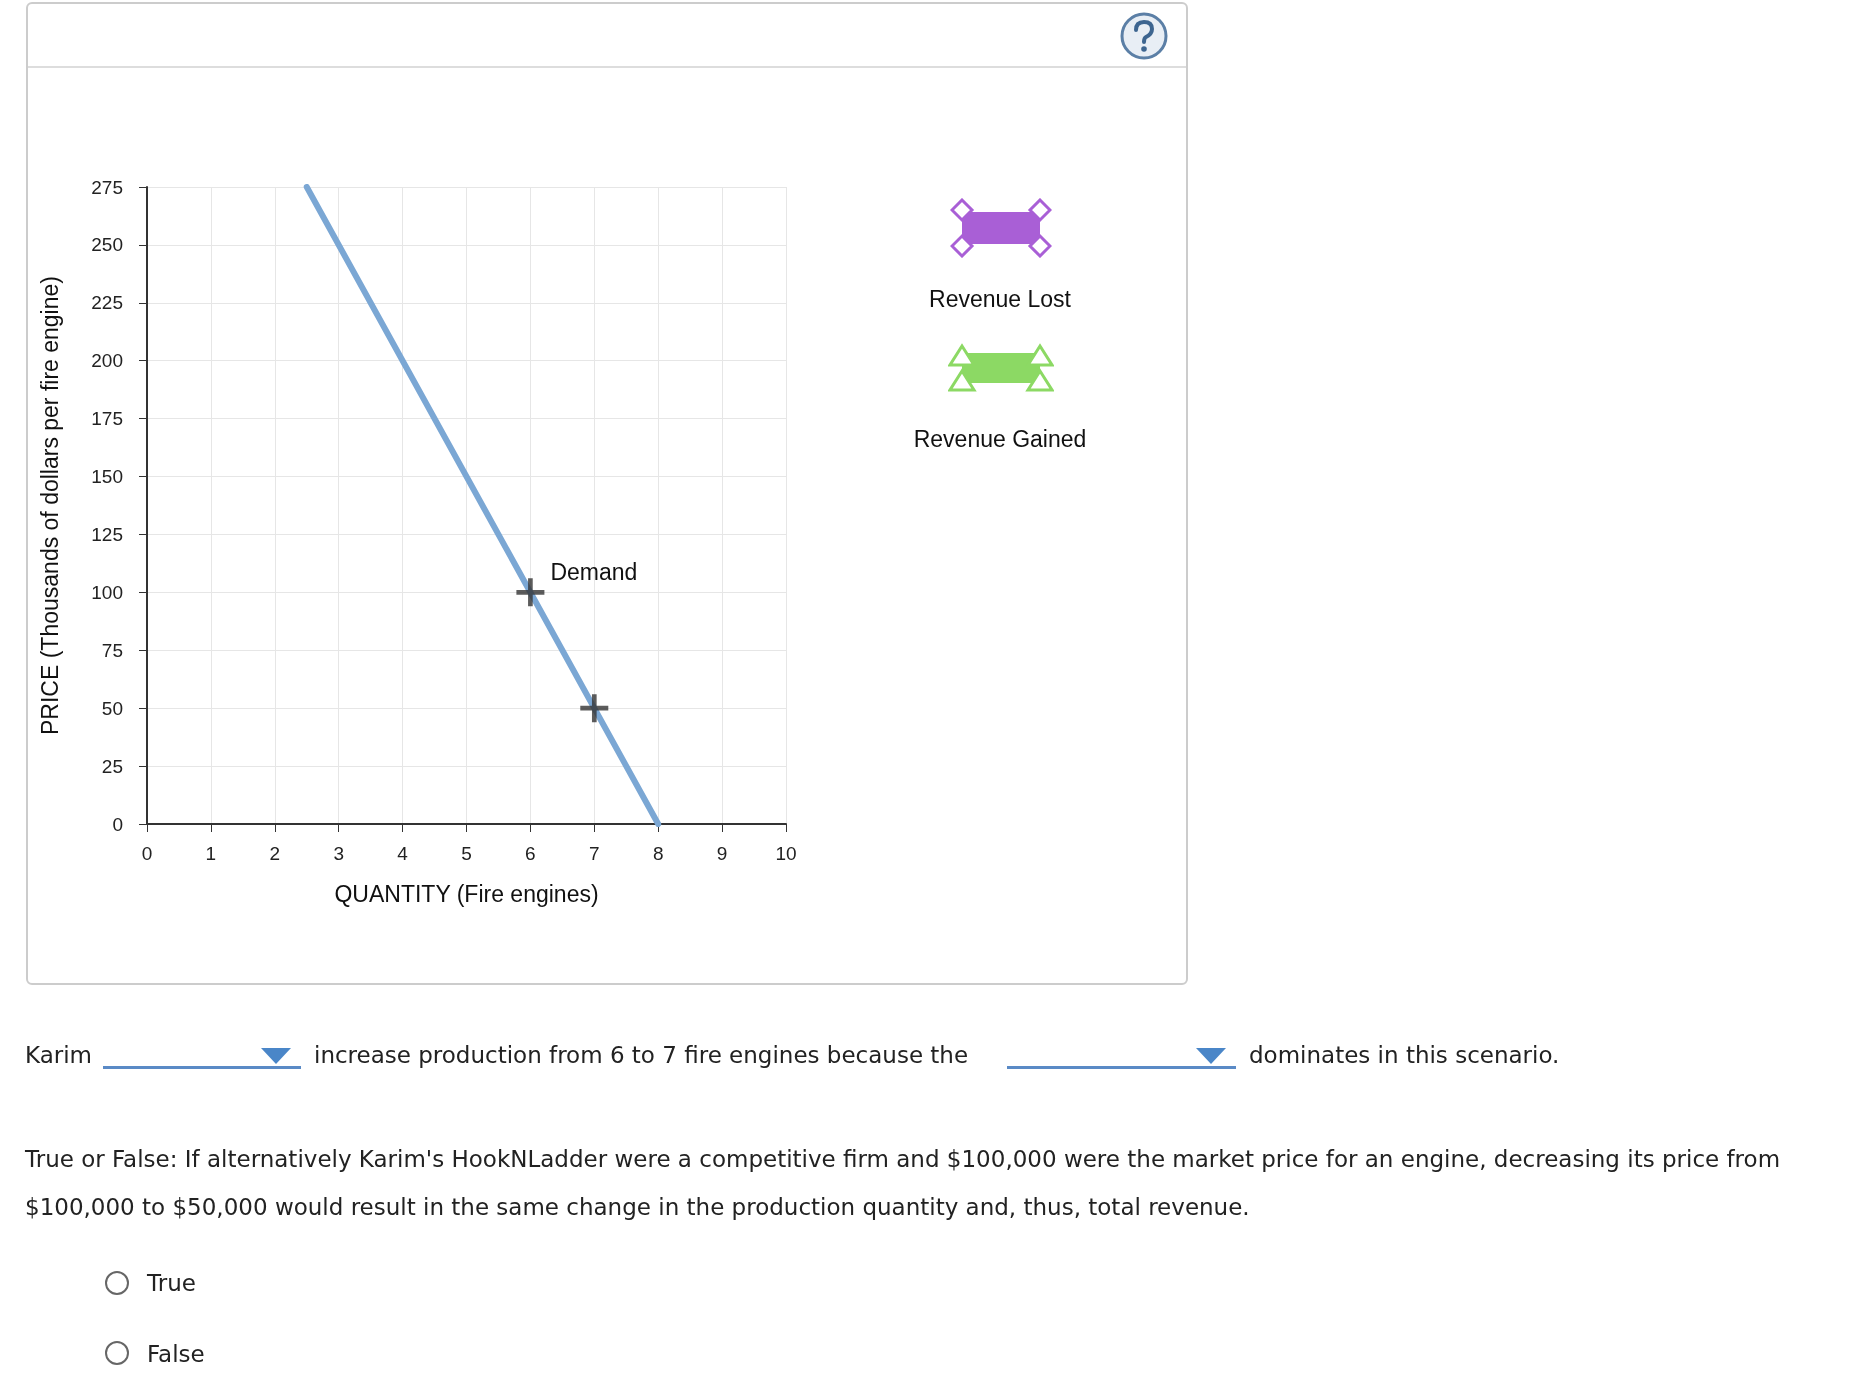  Describe the element at coordinates (176, 1354) in the screenshot. I see `text: False` at that location.